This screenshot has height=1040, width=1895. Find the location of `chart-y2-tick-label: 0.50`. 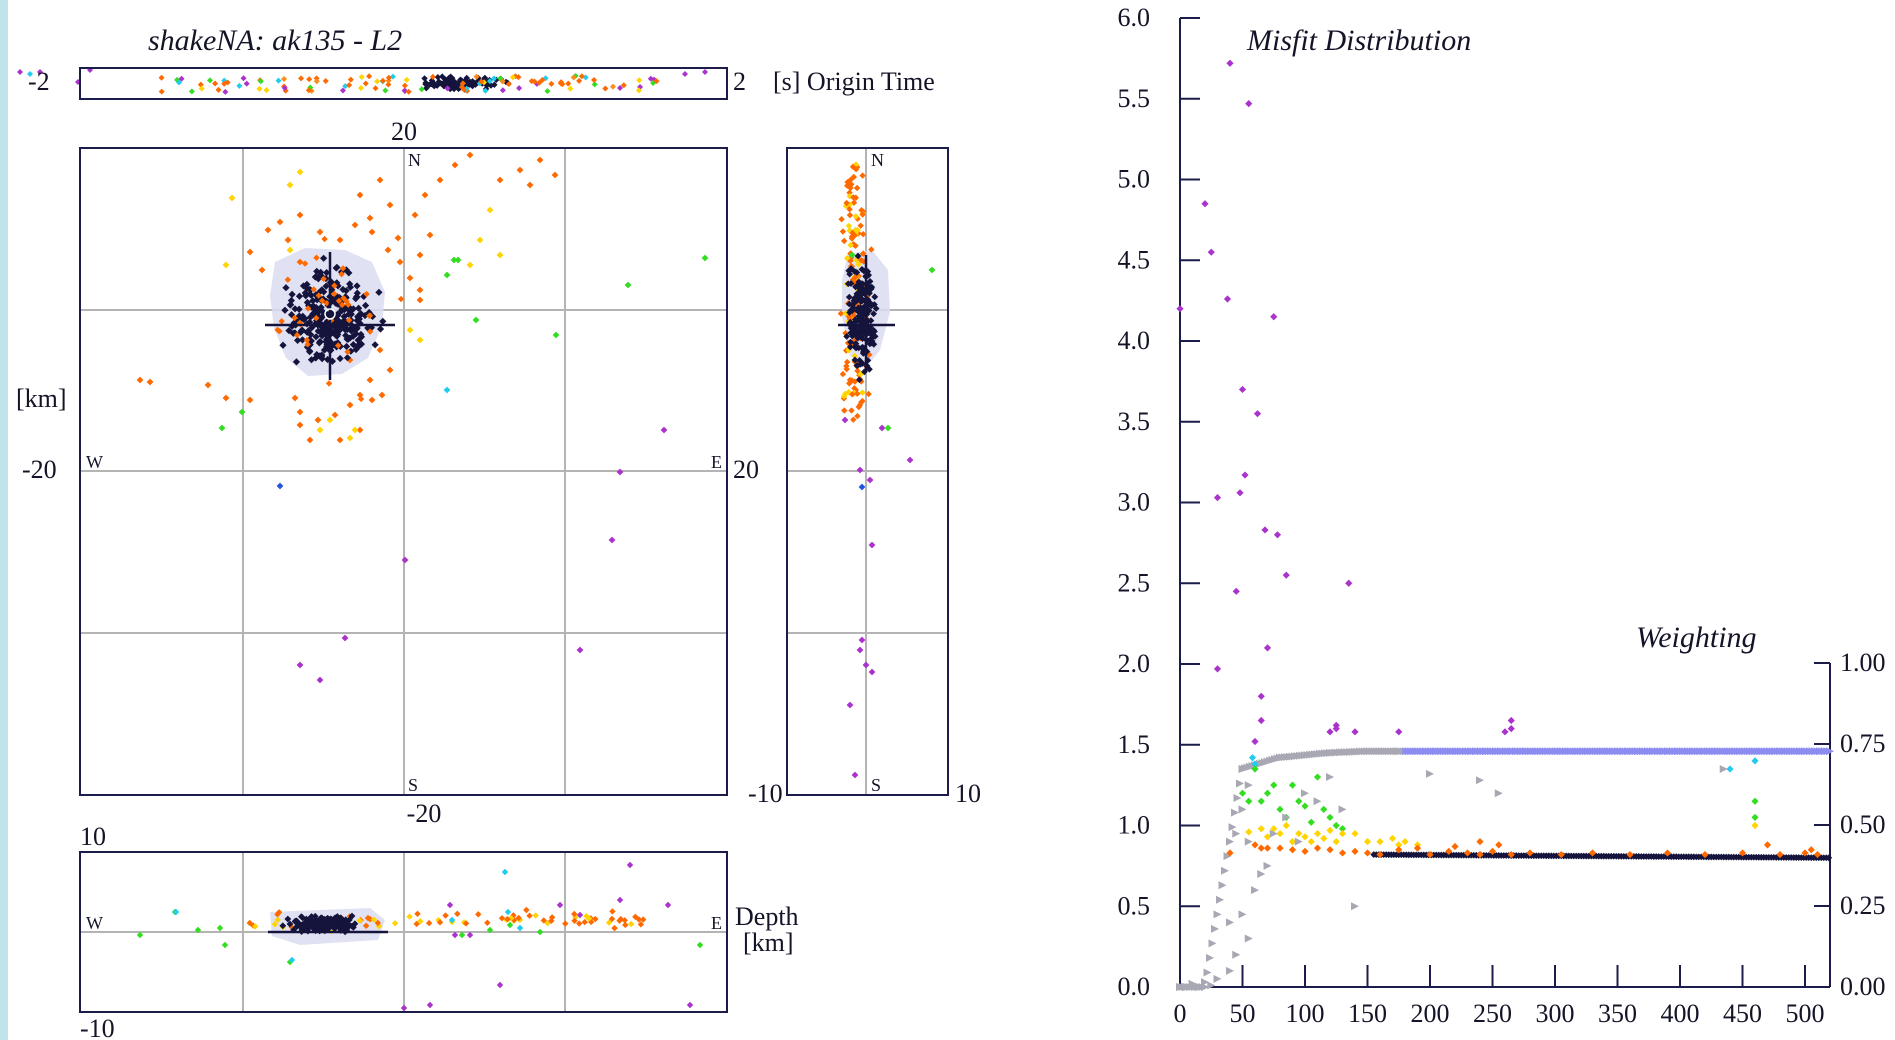

chart-y2-tick-label: 0.50 is located at coordinates (1863, 824).